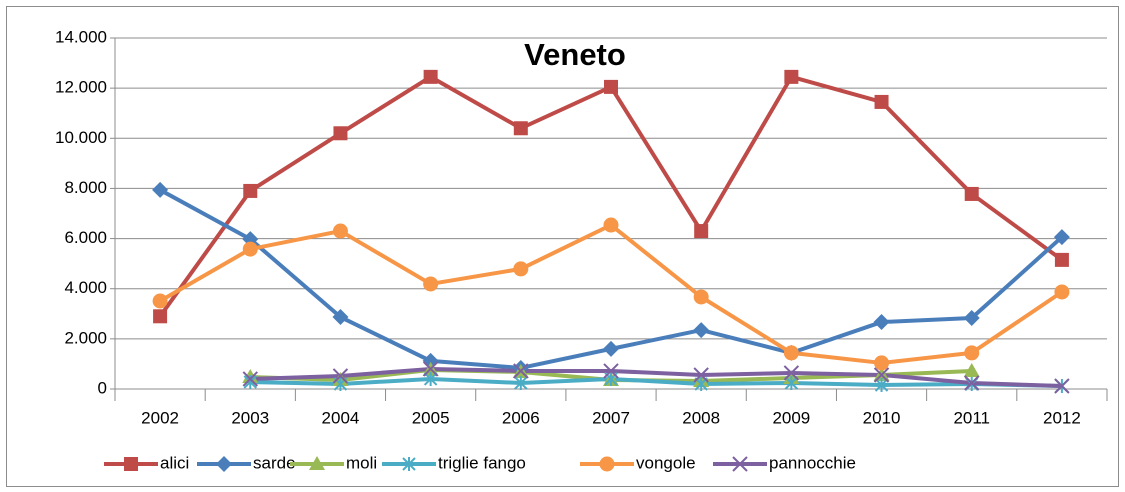  What do you see at coordinates (85, 337) in the screenshot?
I see `y-tick-label: 2.000` at bounding box center [85, 337].